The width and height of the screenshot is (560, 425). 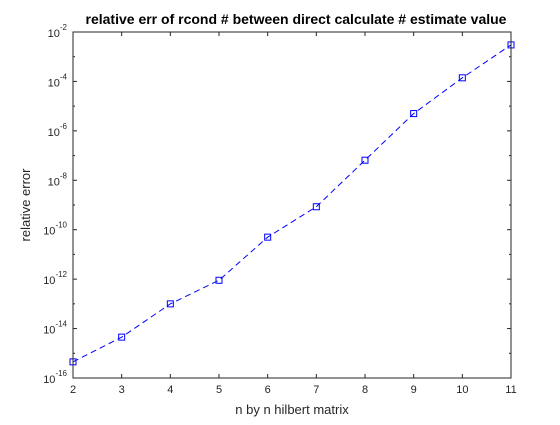 What do you see at coordinates (55, 278) in the screenshot?
I see `y-tick-label: 10⁻¹²` at bounding box center [55, 278].